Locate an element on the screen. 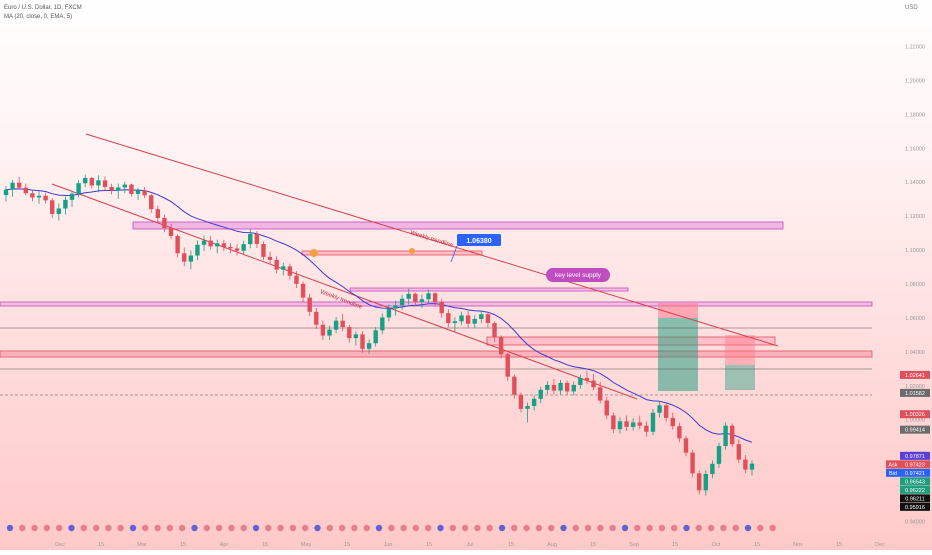 The width and height of the screenshot is (932, 555). x-tick-label: Aug is located at coordinates (552, 545).